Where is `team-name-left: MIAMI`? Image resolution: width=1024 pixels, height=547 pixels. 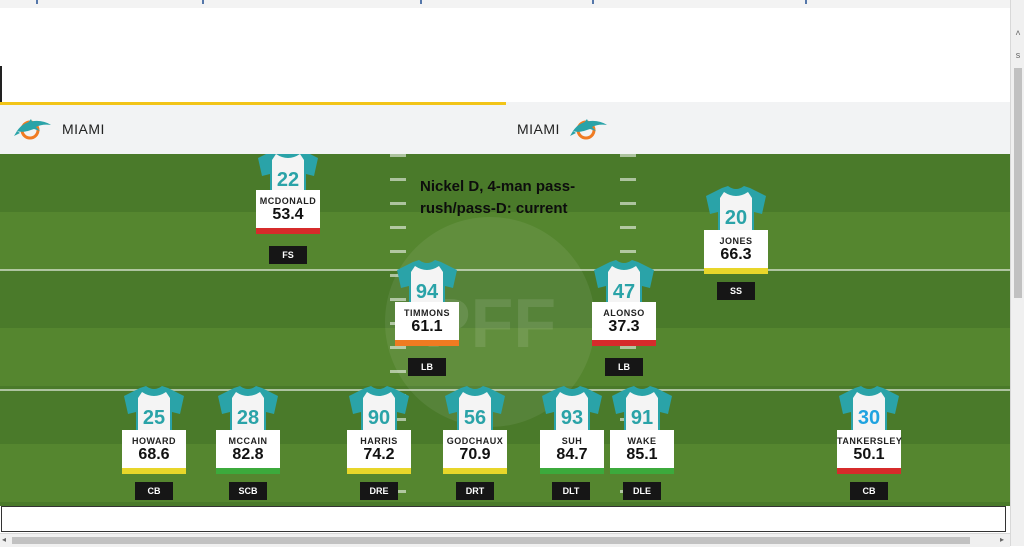
team-name-left: MIAMI is located at coordinates (83, 129).